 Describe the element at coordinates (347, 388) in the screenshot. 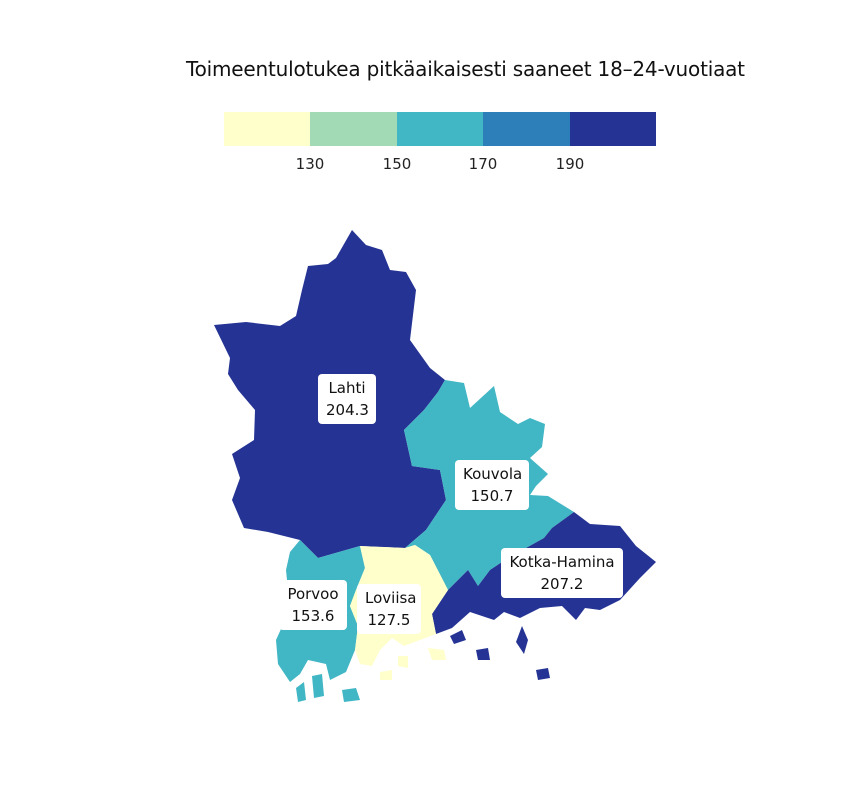

I see `region-name: Lahti` at that location.